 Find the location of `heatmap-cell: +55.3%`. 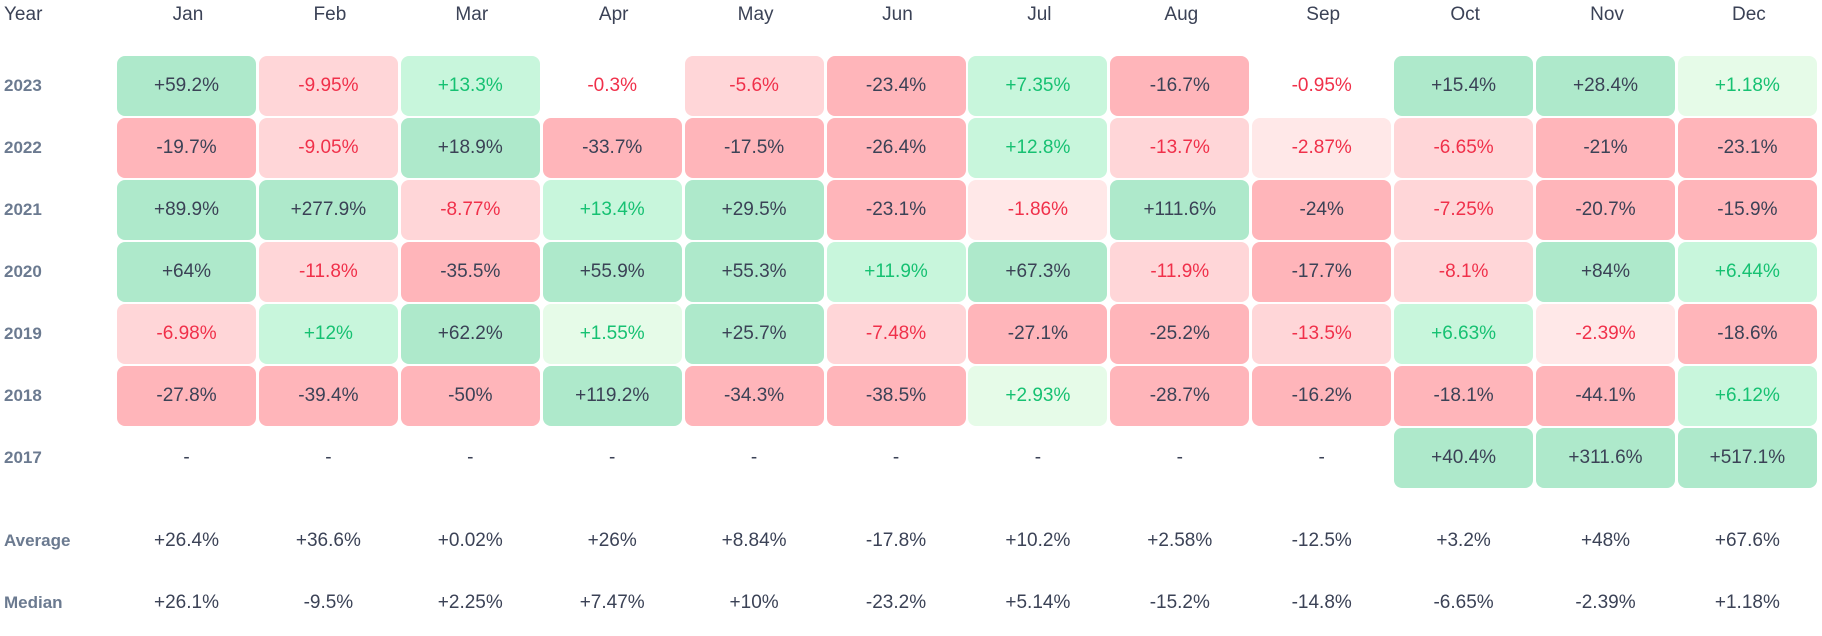

heatmap-cell: +55.3% is located at coordinates (754, 272).